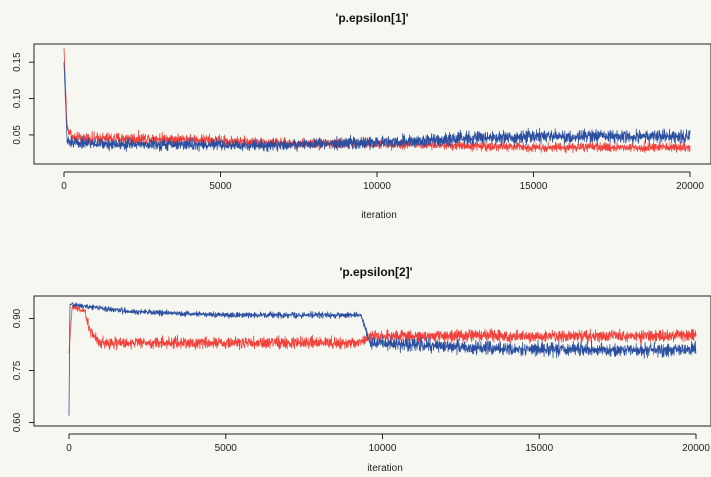 The width and height of the screenshot is (711, 477). What do you see at coordinates (17, 370) in the screenshot?
I see `y-tick-label: 0.75` at bounding box center [17, 370].